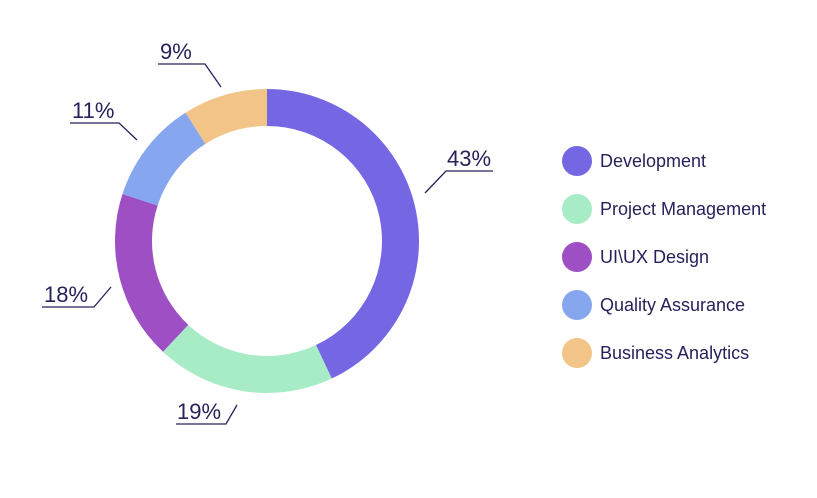 Image resolution: width=817 pixels, height=498 pixels. What do you see at coordinates (458, 182) in the screenshot?
I see `leader-line-development` at bounding box center [458, 182].